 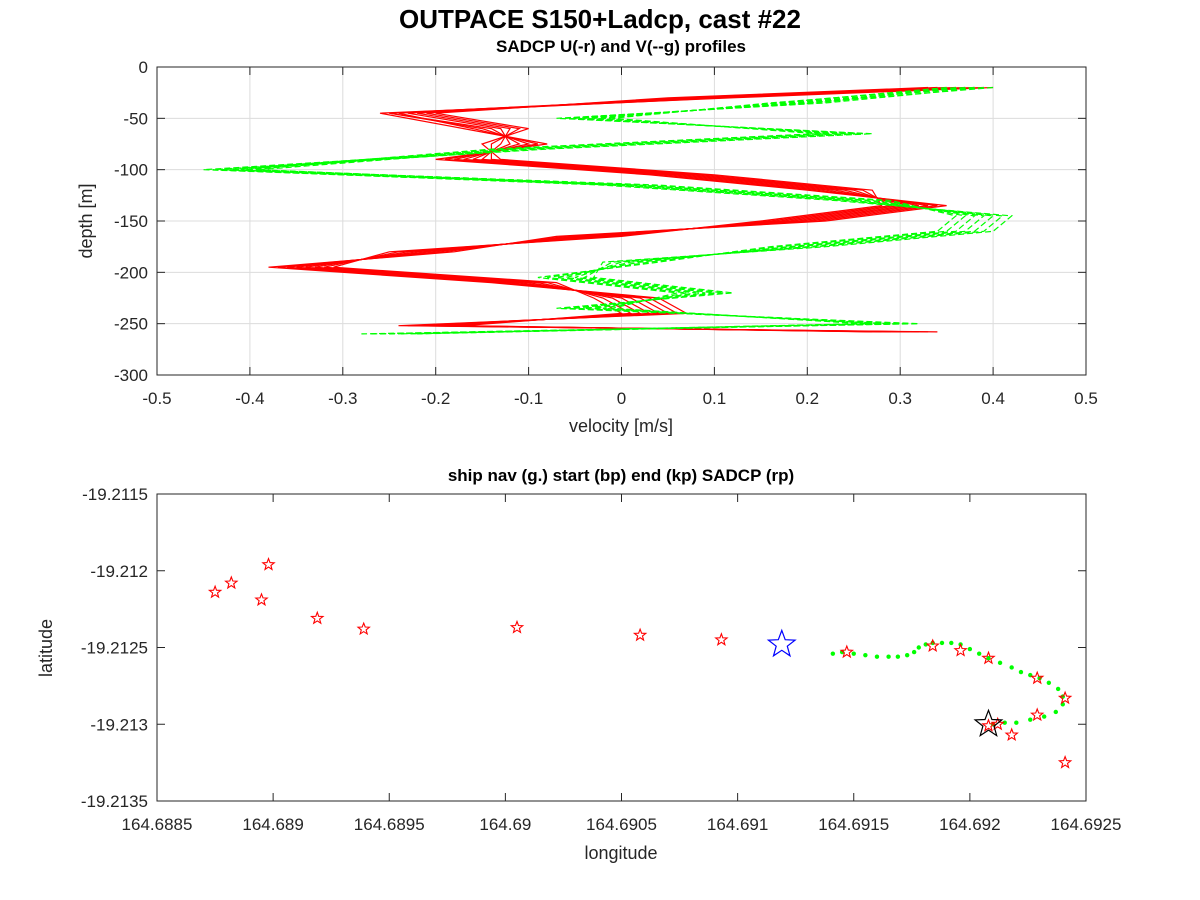 I want to click on velocity-x-axis-label: velocity [m/s], so click(x=621, y=426).